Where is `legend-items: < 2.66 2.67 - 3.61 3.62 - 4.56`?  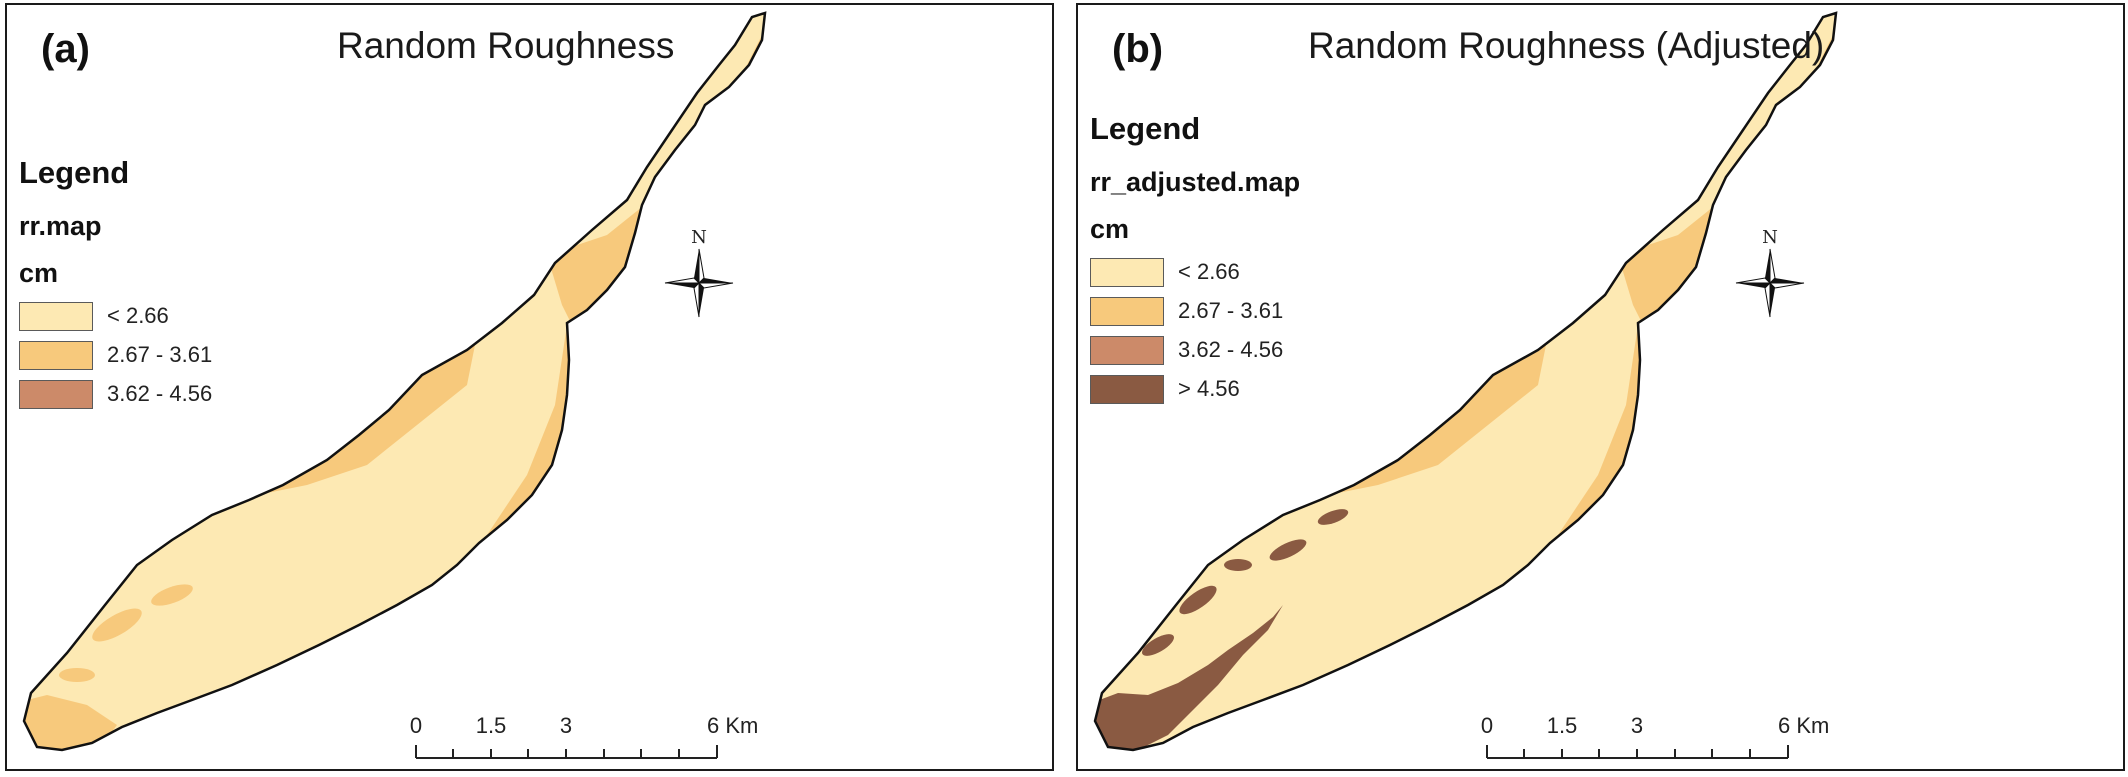 legend-items: < 2.66 2.67 - 3.61 3.62 - 4.56 is located at coordinates (115, 355).